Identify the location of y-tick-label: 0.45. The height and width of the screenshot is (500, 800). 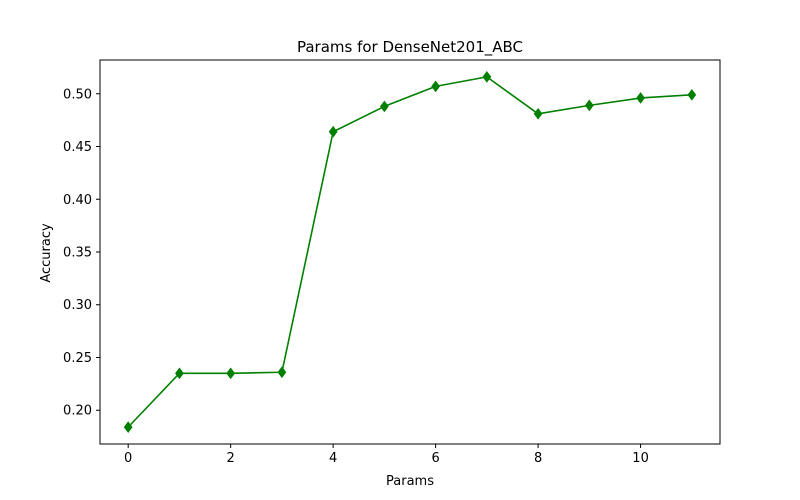
(77, 147).